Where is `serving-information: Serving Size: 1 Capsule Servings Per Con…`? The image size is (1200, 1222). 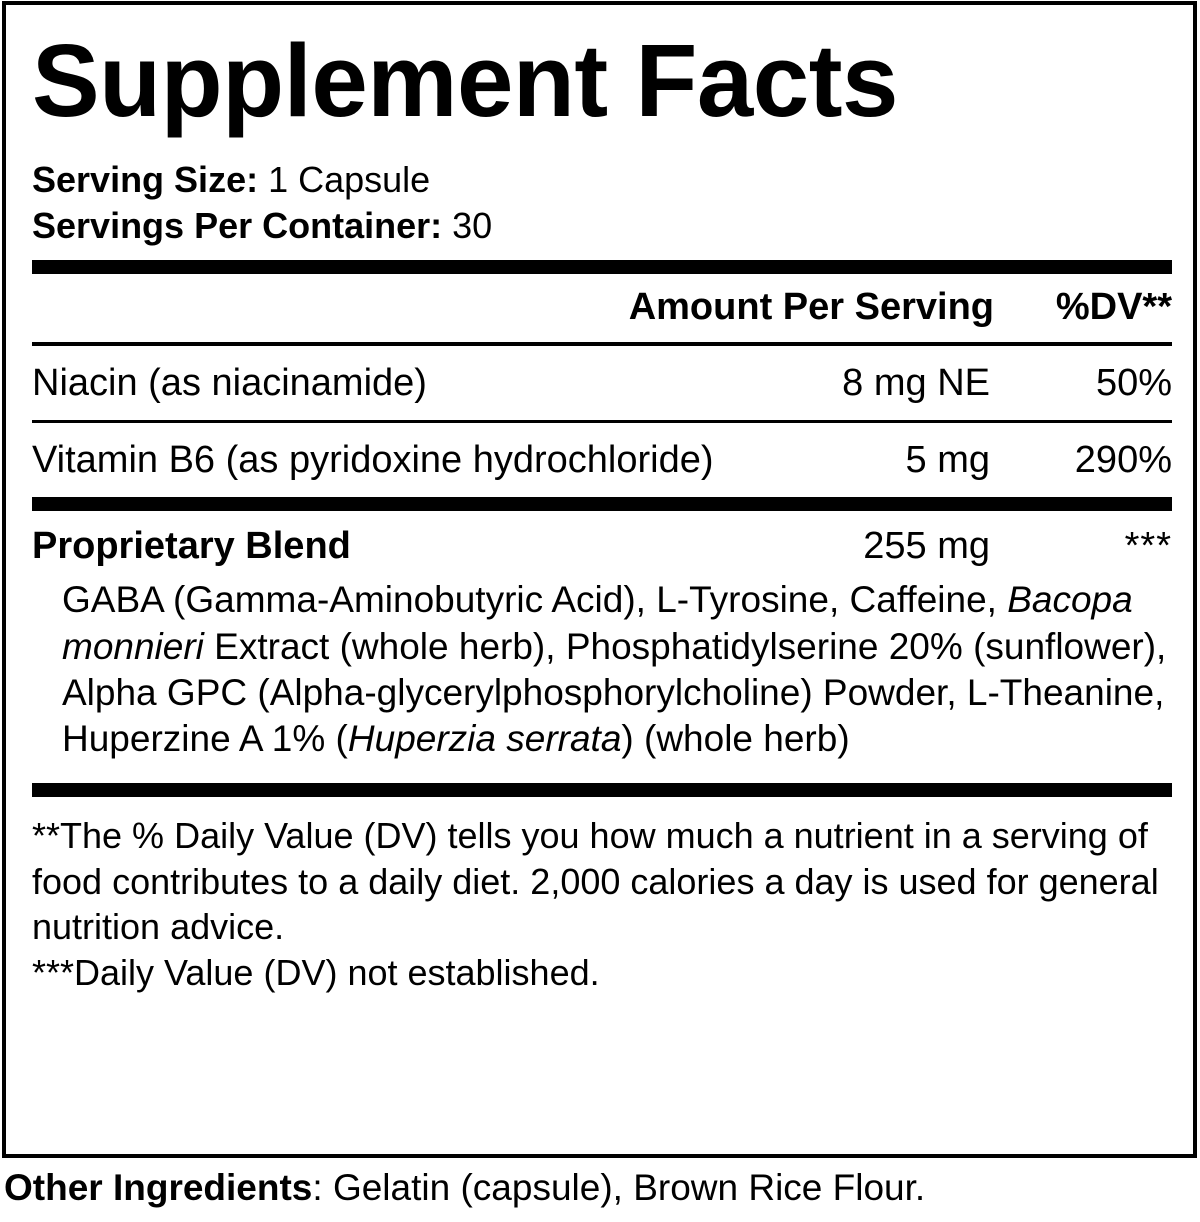 serving-information: Serving Size: 1 Capsule Servings Per Con… is located at coordinates (602, 203).